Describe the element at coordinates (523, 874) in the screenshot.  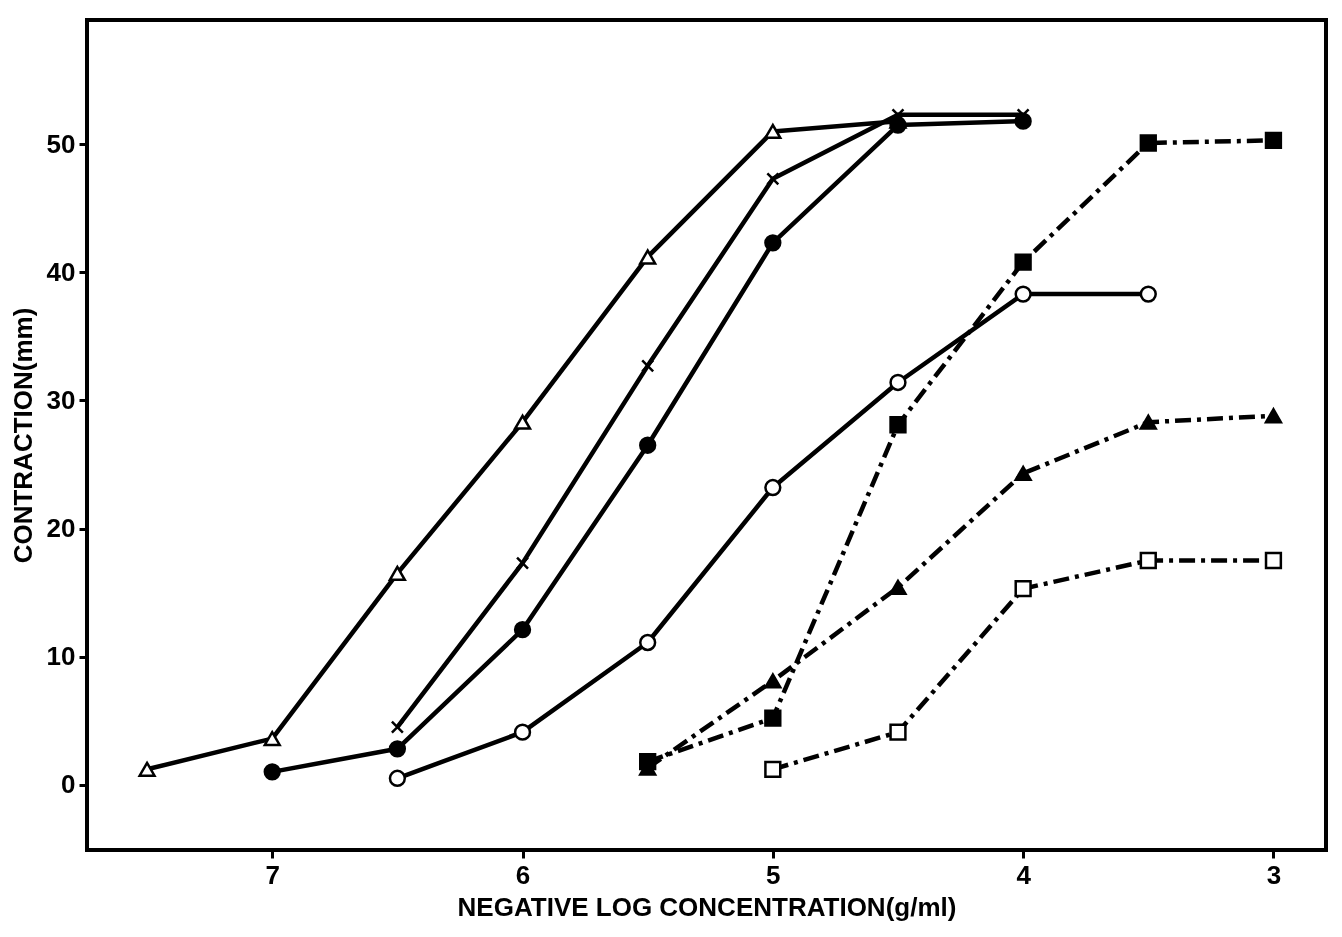
I see `x-tick-label: 6` at that location.